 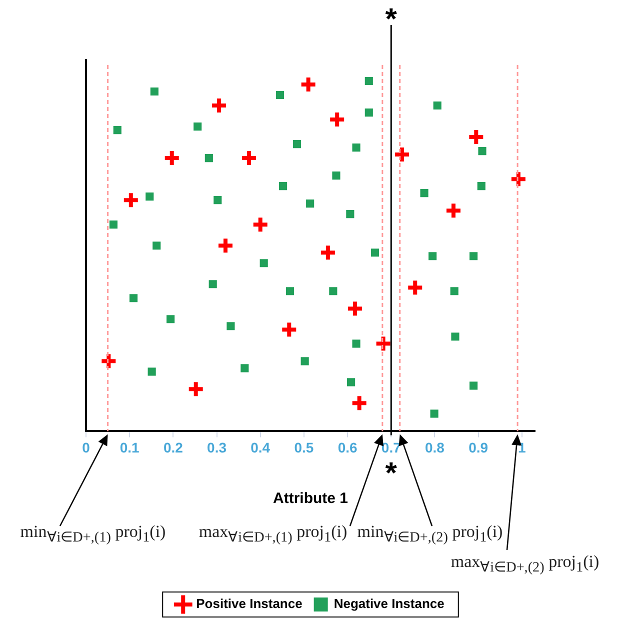 I want to click on x-tick-label: 0.9, so click(x=478, y=447).